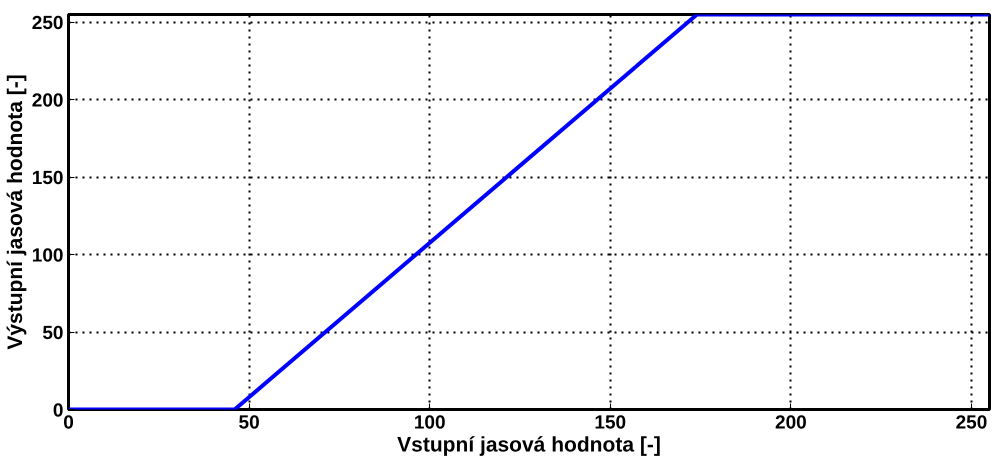 The image size is (997, 459). I want to click on y-axis-title: Výstupní jasová hodnota [-], so click(15, 212).